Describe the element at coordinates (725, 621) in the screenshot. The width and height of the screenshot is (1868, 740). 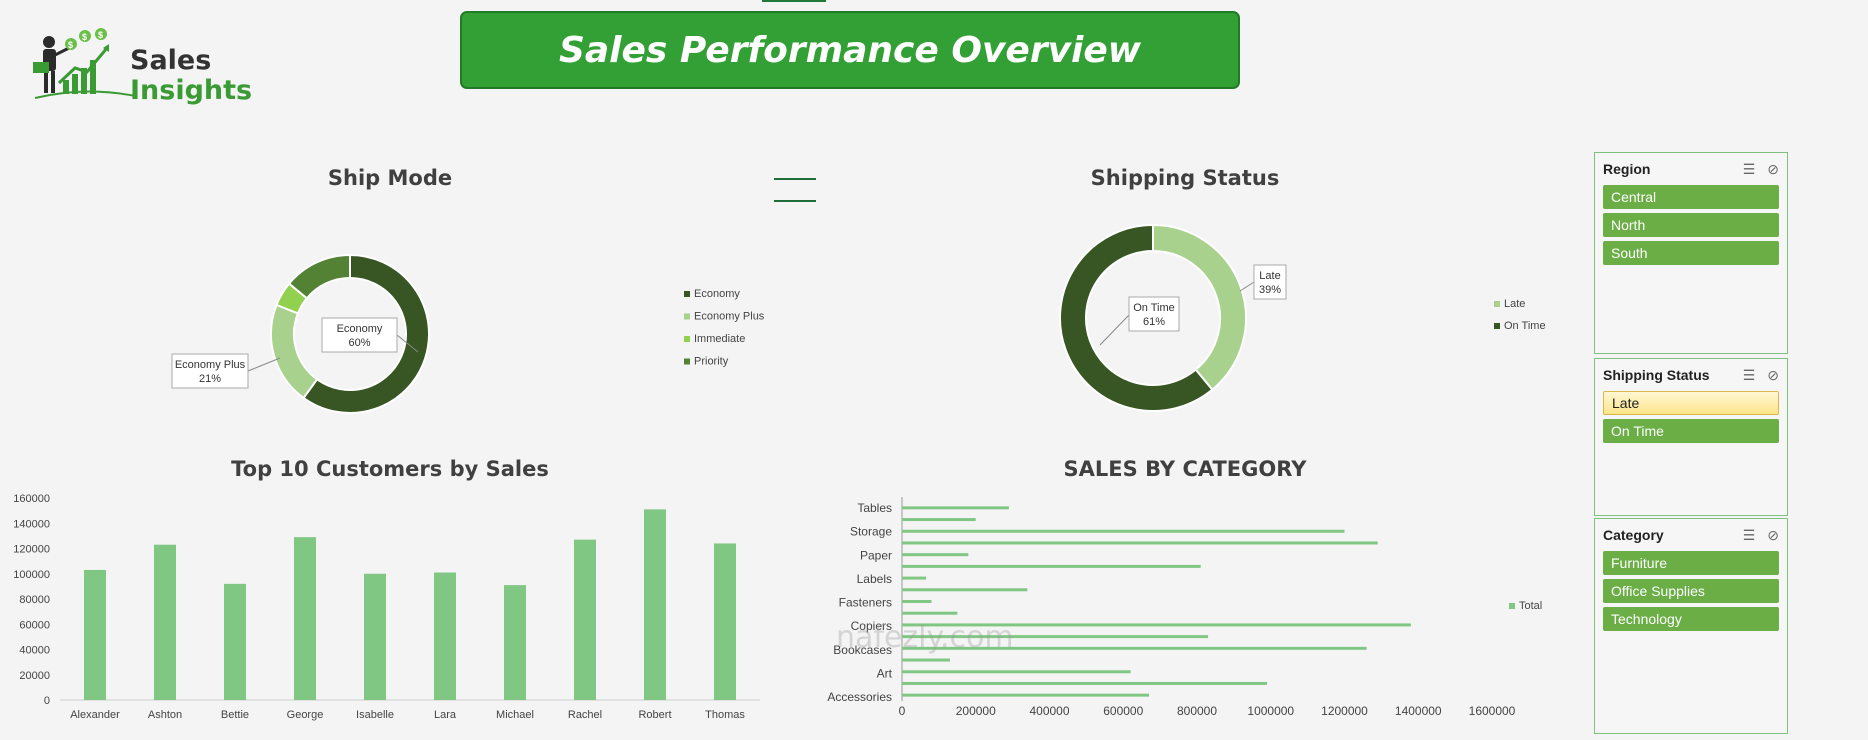
I see `bar-thomas` at that location.